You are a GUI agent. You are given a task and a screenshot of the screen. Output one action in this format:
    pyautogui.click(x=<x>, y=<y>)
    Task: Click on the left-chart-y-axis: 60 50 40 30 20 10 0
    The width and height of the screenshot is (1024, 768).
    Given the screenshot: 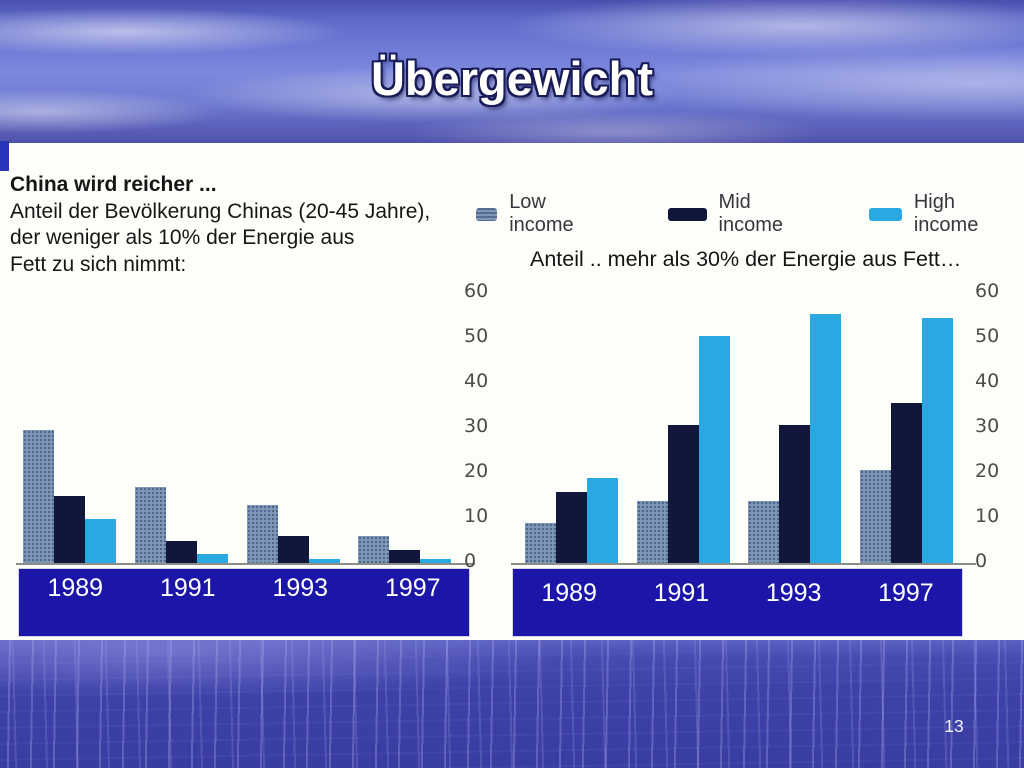 What is the action you would take?
    pyautogui.click(x=484, y=426)
    